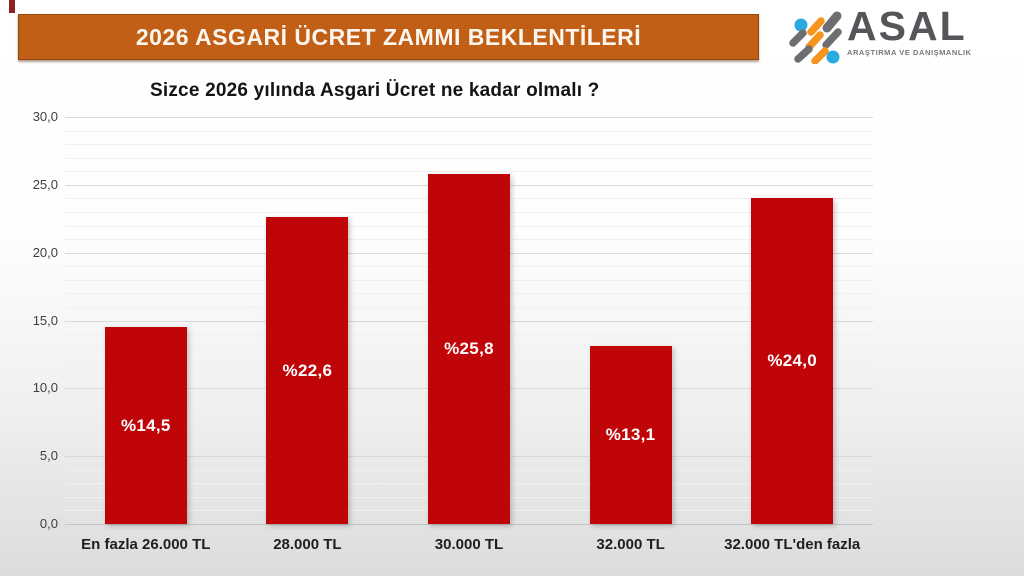 Image resolution: width=1024 pixels, height=576 pixels. I want to click on title-banner: 2026 ASGARİ ÜCRET ZAMMI BEKLENTİLERİ, so click(388, 37).